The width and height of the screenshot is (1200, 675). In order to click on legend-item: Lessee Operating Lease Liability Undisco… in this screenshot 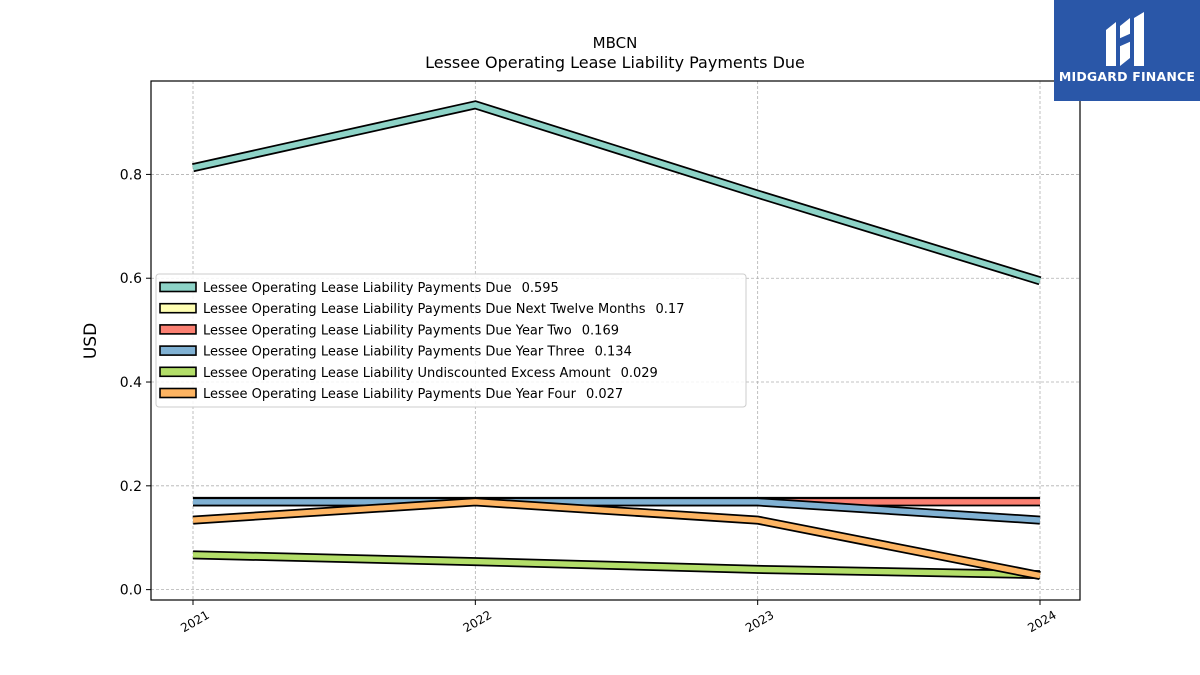, I will do `click(408, 373)`.